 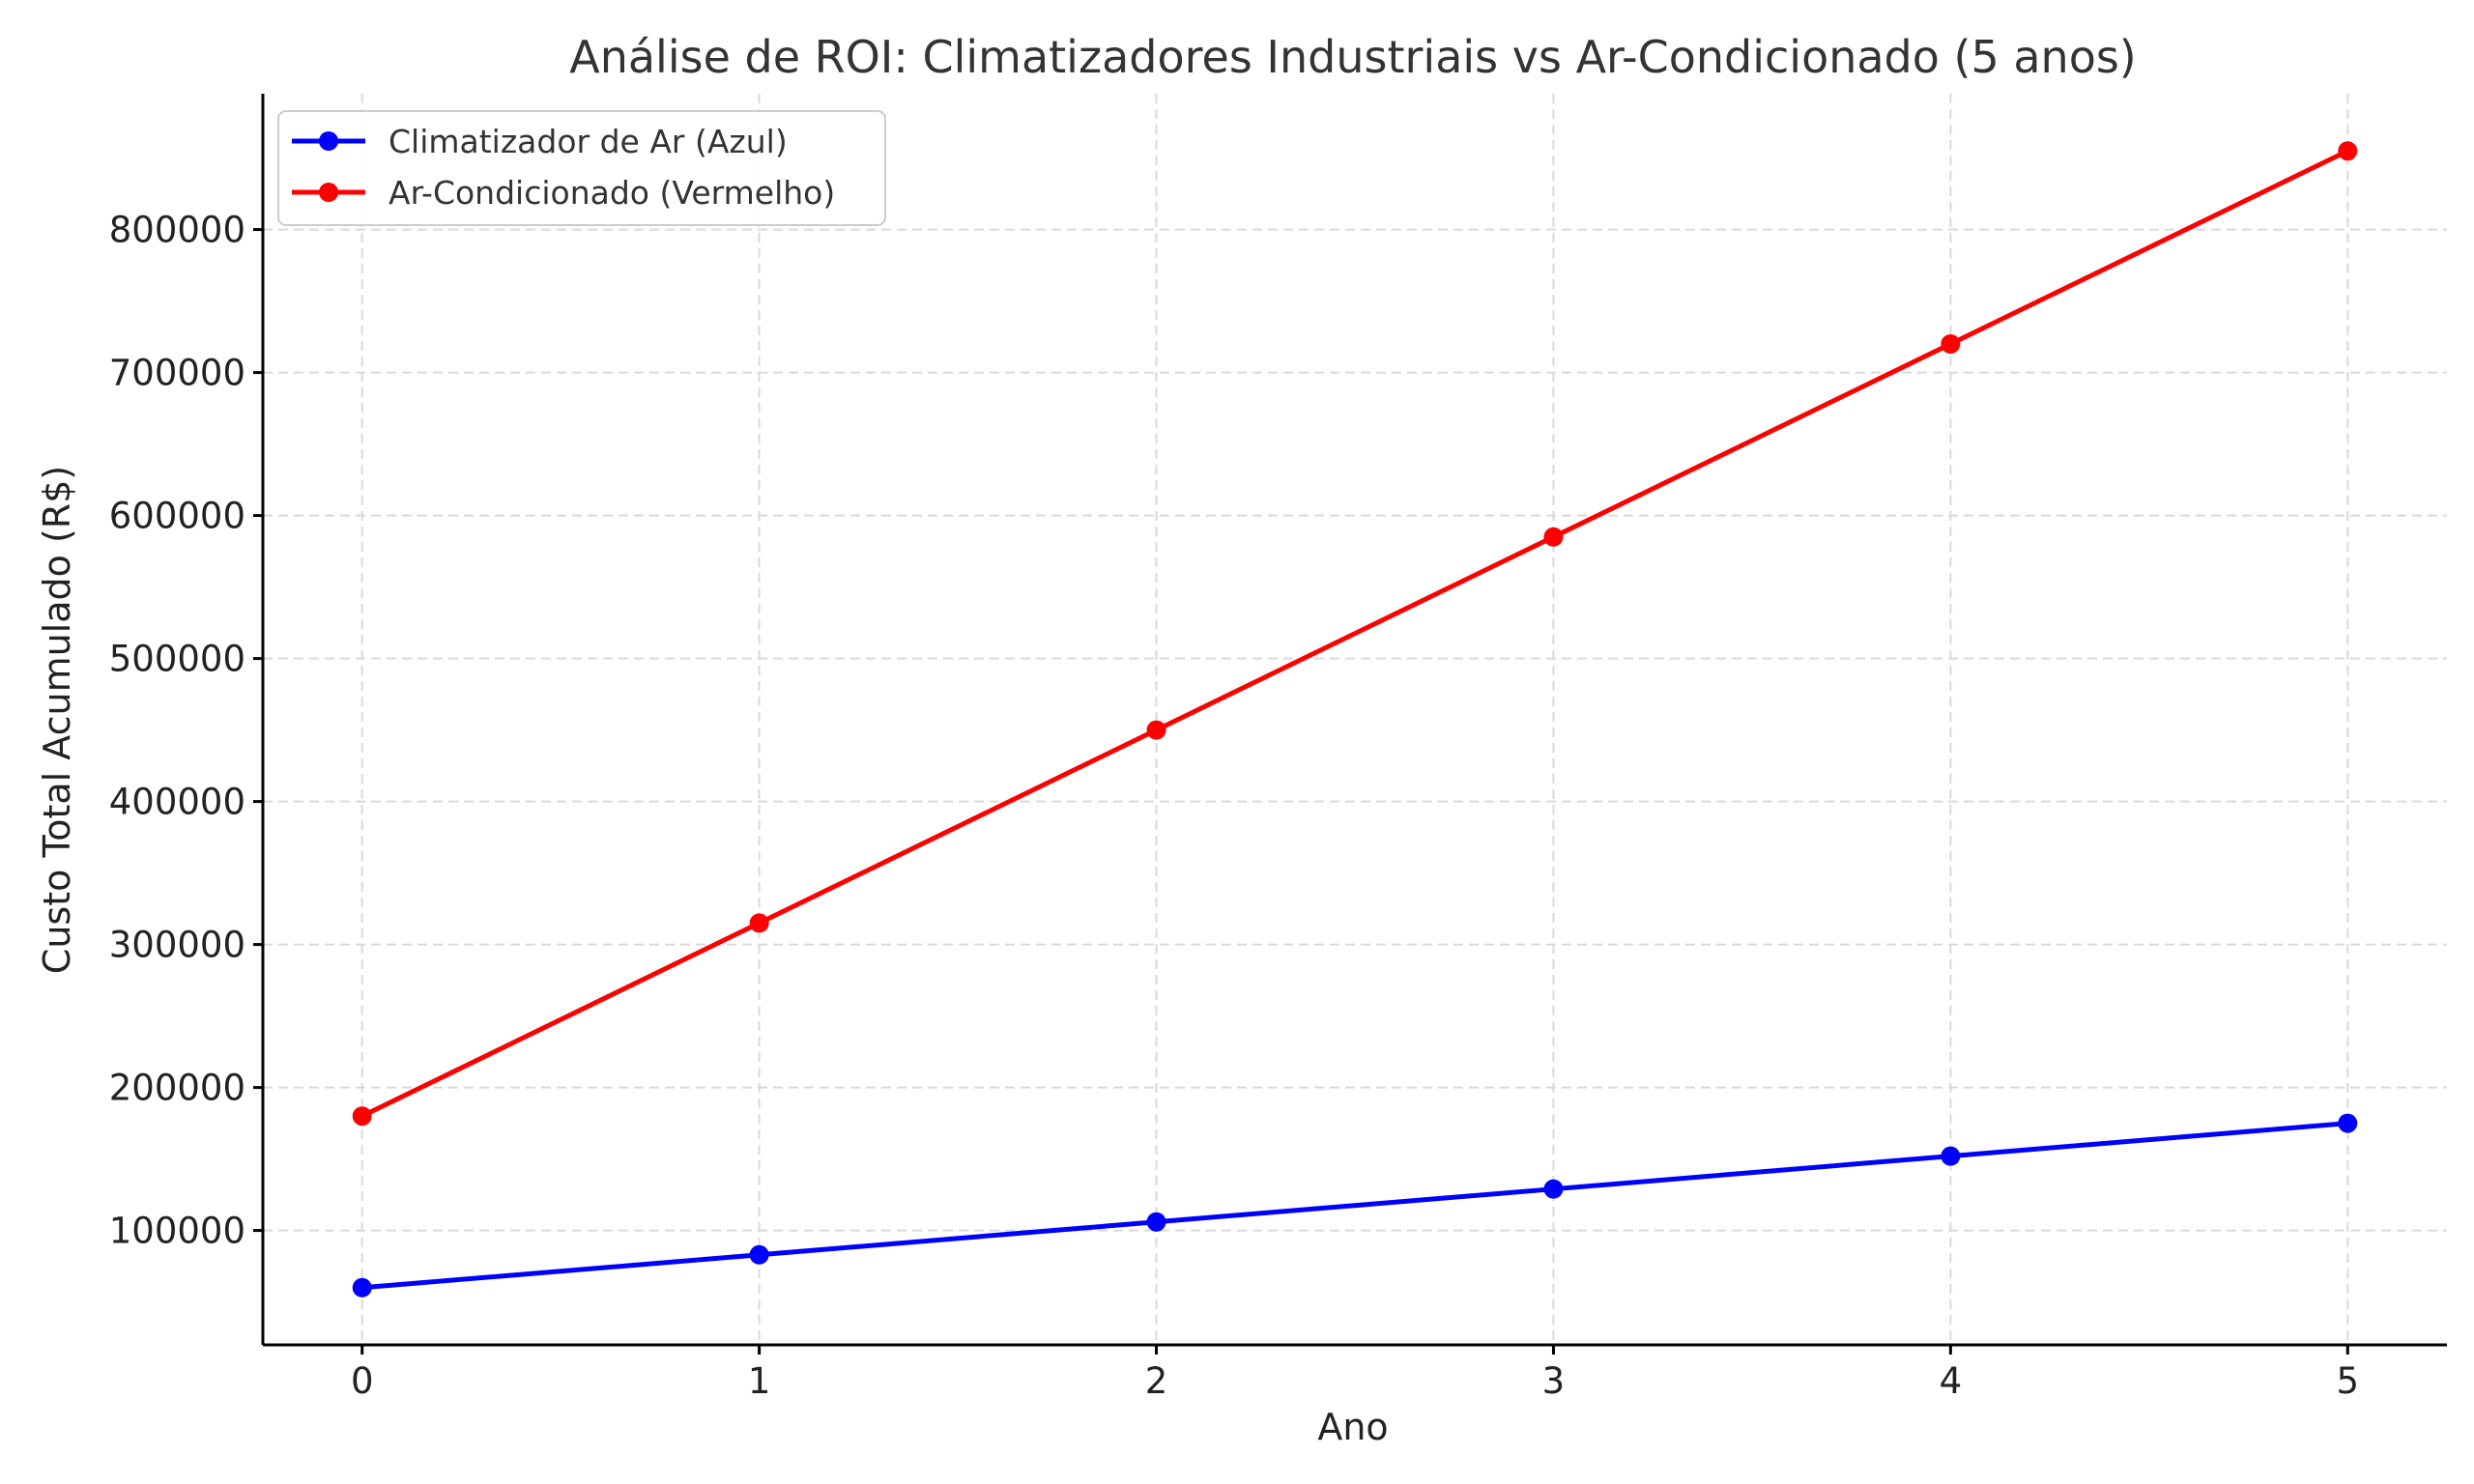 What do you see at coordinates (760, 1381) in the screenshot?
I see `x-tick-label: 1` at bounding box center [760, 1381].